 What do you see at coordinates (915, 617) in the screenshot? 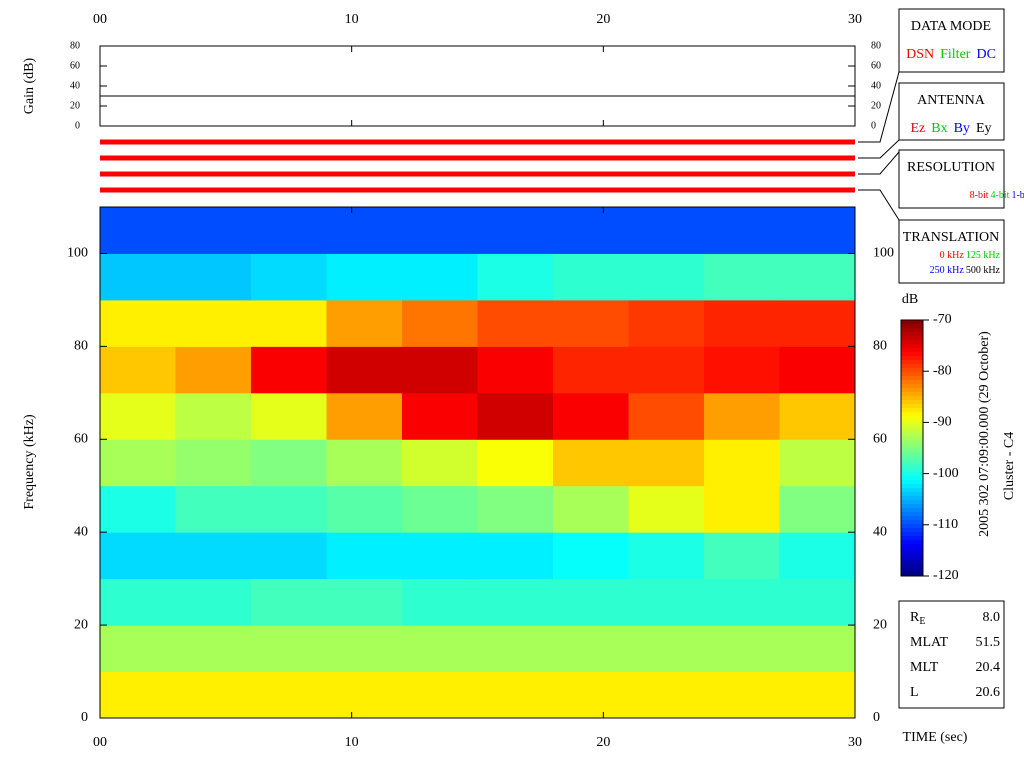
I see `info-label-text: R` at bounding box center [915, 617].